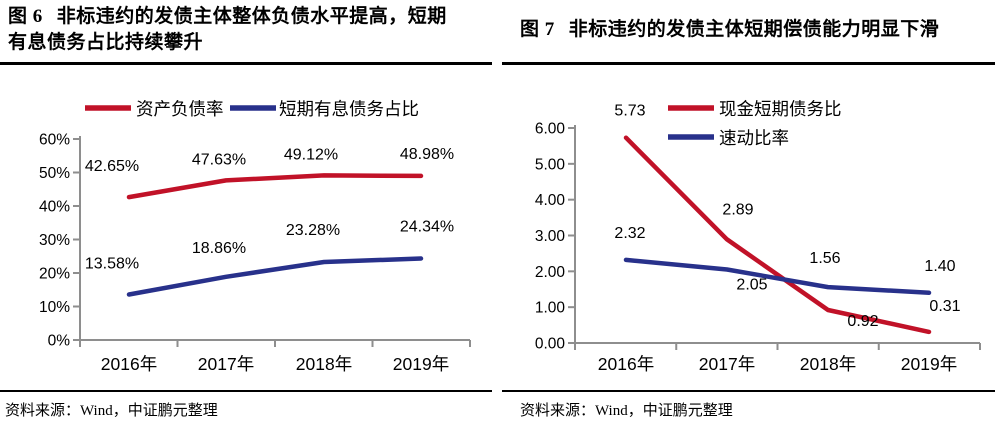 The height and width of the screenshot is (425, 995). What do you see at coordinates (219, 159) in the screenshot?
I see `data-label: 47.63%` at bounding box center [219, 159].